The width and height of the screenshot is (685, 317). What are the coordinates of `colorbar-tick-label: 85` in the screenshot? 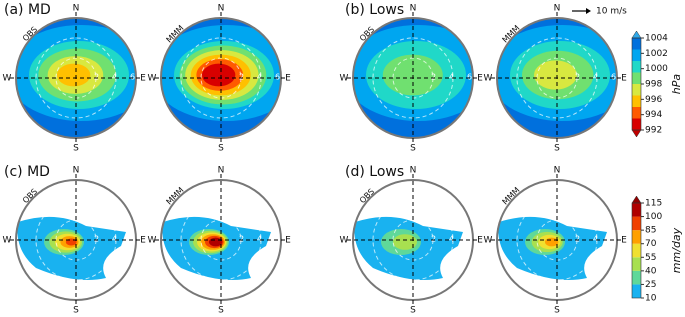 It's located at (650, 231).